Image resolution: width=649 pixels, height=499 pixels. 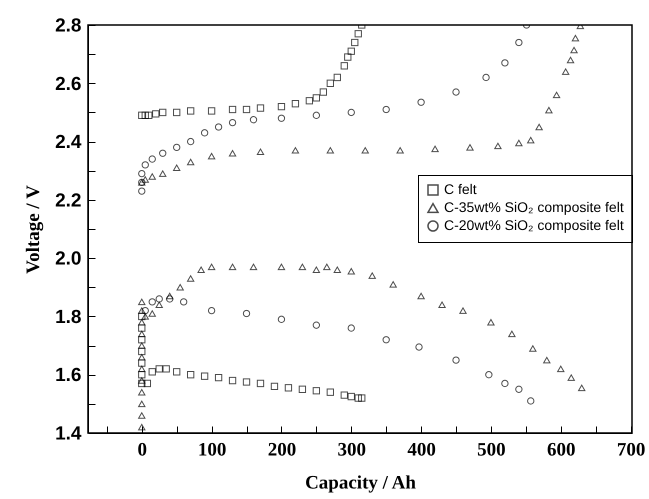 I want to click on x-tick-label: 200, so click(x=282, y=450).